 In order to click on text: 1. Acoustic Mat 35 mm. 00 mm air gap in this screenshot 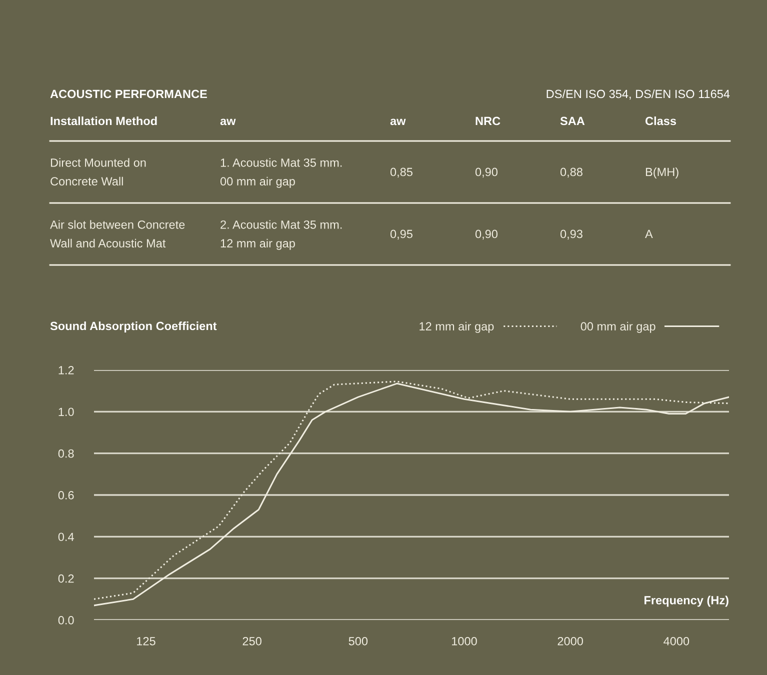, I will do `click(281, 173)`.